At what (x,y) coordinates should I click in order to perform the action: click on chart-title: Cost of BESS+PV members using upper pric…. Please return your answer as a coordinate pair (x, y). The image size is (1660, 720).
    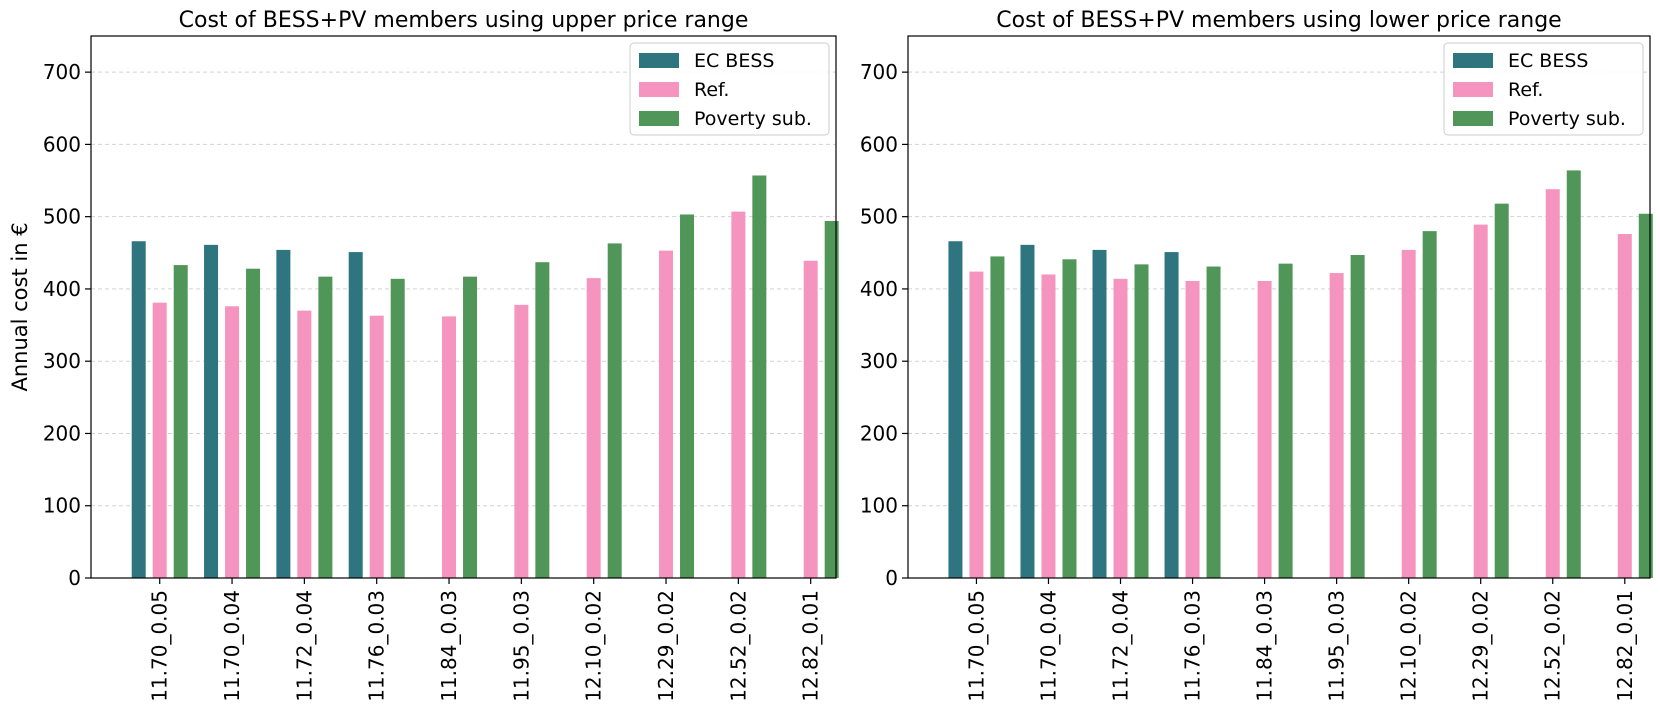
    Looking at the image, I should click on (464, 20).